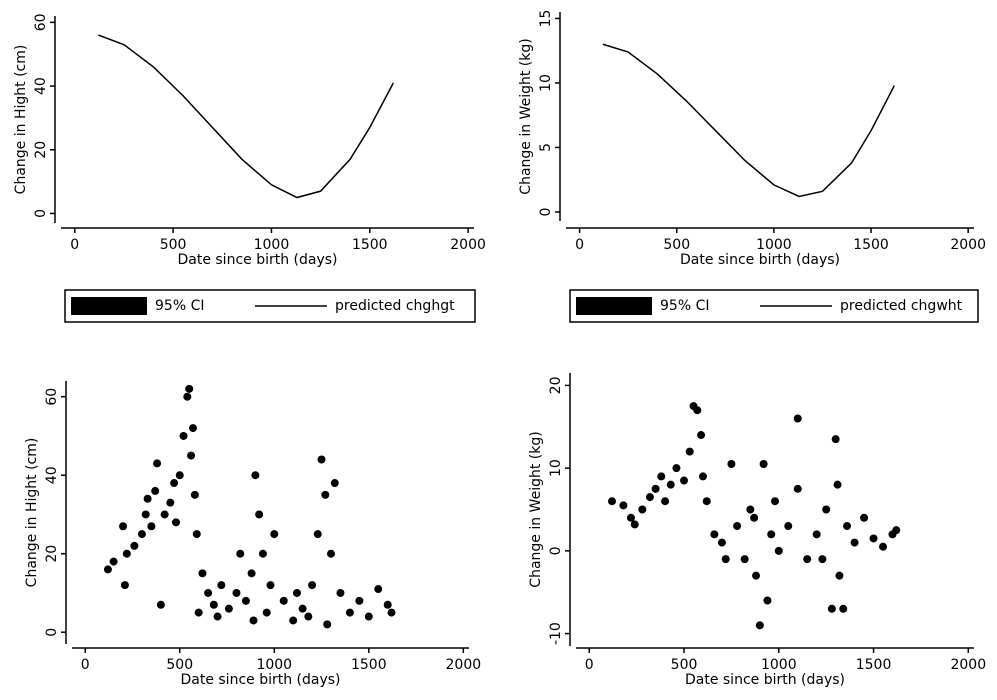 The image size is (997, 700). I want to click on y-axis-label: Change in Weight (kg), so click(536, 509).